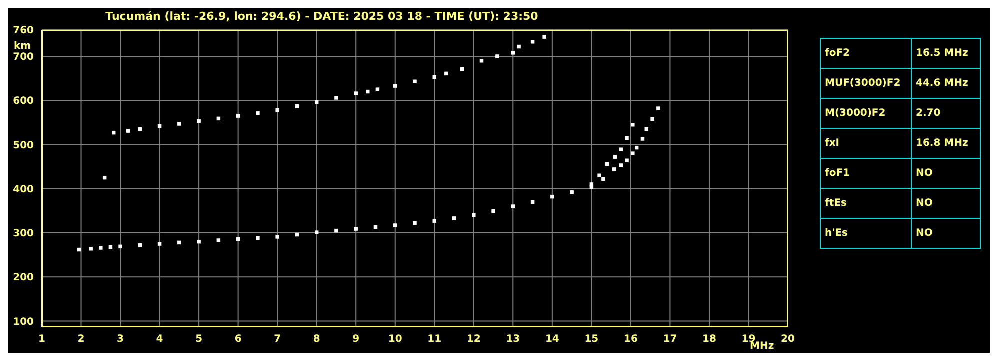 The width and height of the screenshot is (998, 359). Describe the element at coordinates (435, 340) in the screenshot. I see `x-tick-label: 11` at that location.